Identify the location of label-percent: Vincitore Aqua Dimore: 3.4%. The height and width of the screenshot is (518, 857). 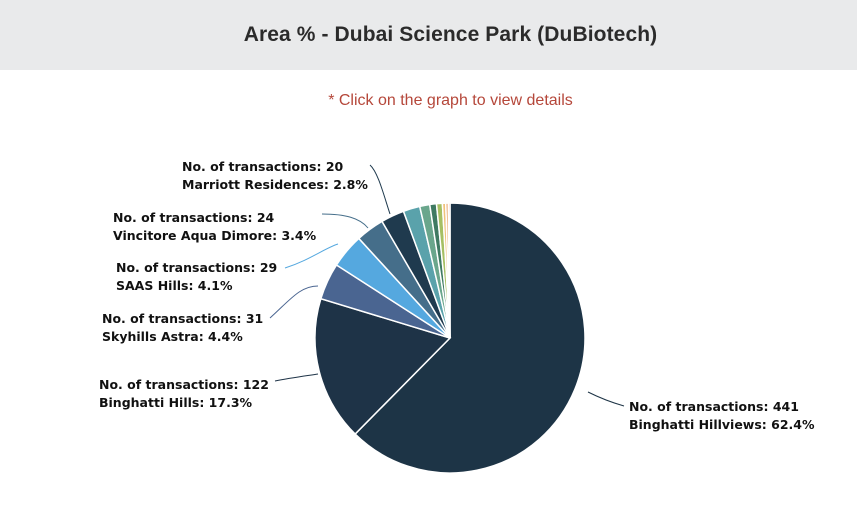
(215, 235).